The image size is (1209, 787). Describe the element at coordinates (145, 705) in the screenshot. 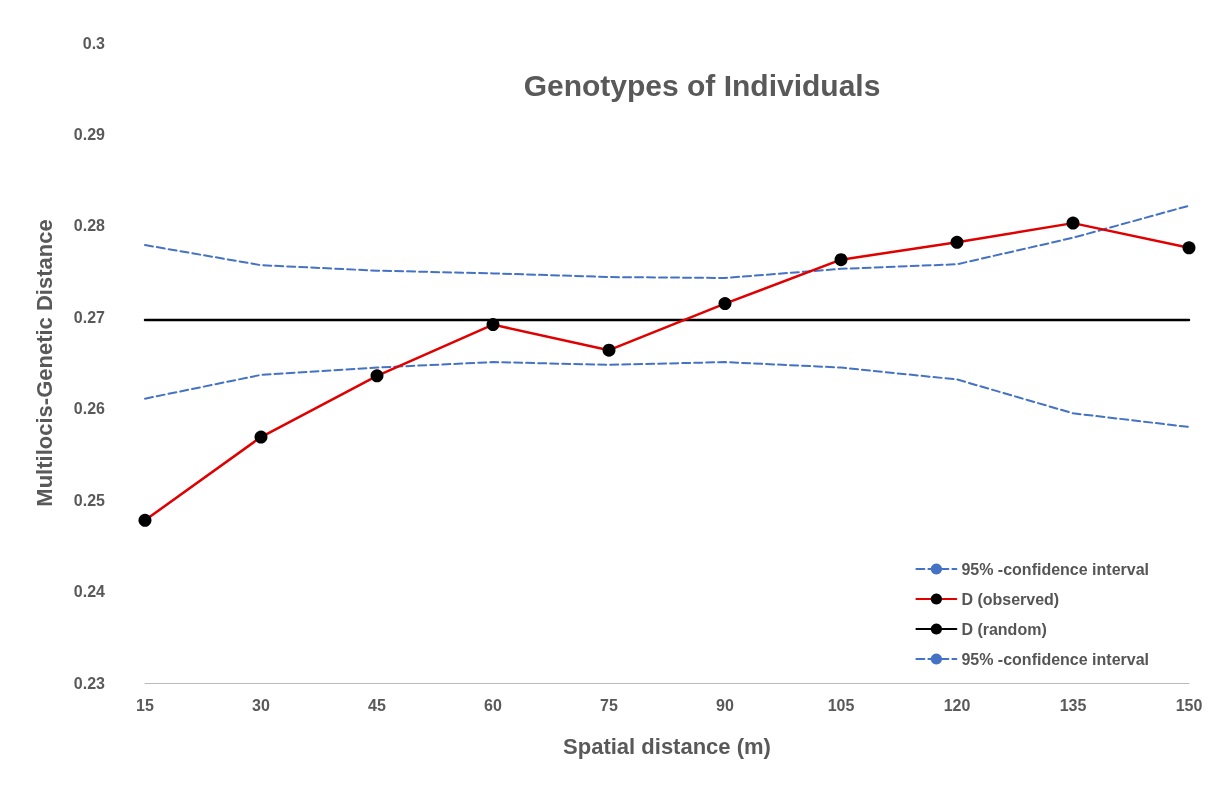

I see `x-tick-label: 15` at that location.